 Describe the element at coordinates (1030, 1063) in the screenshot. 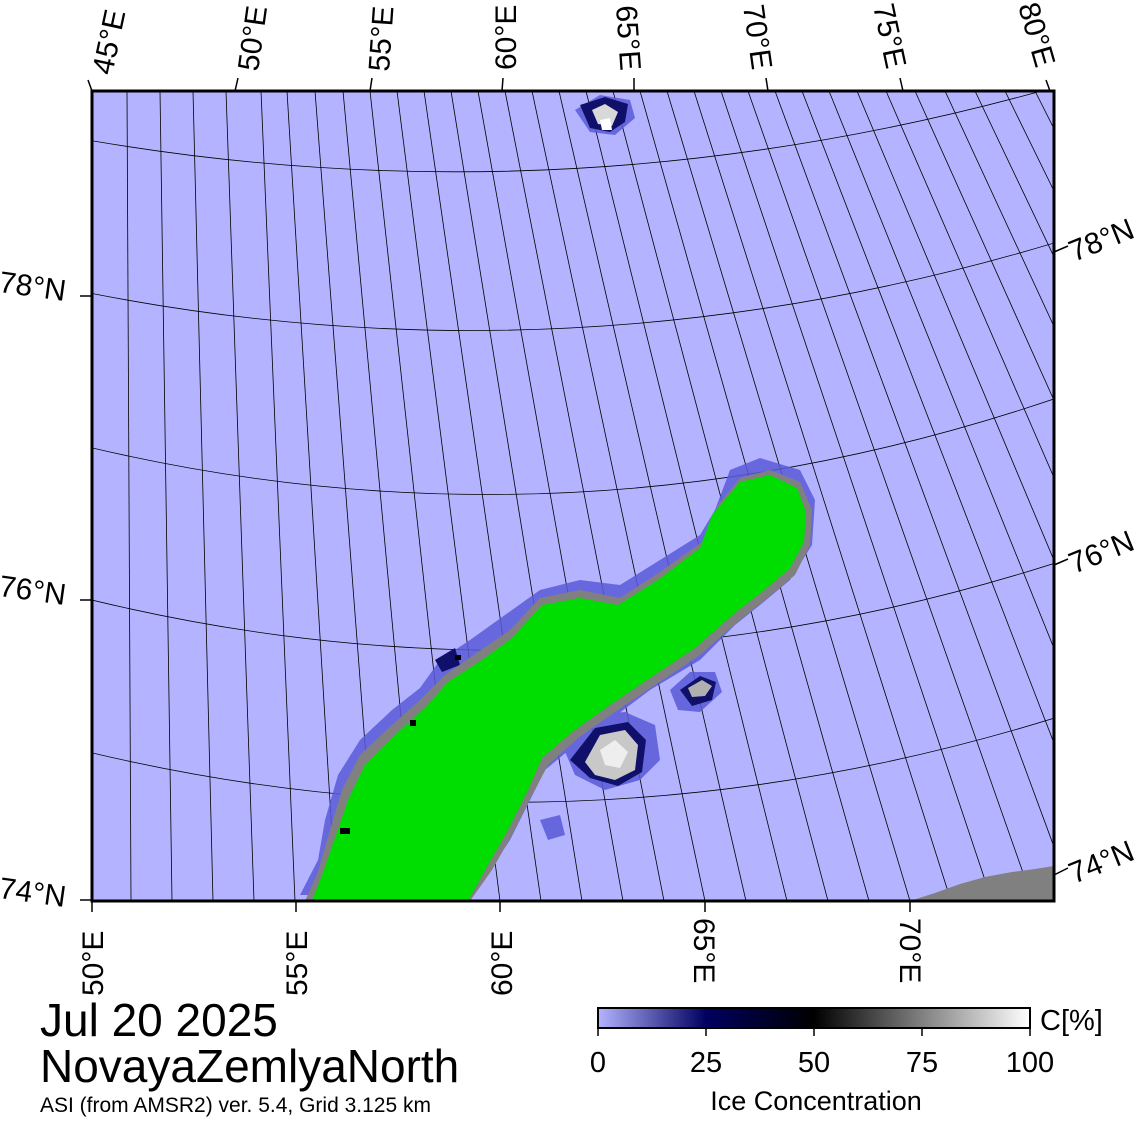

I see `colorbar-tick-label: 100` at that location.